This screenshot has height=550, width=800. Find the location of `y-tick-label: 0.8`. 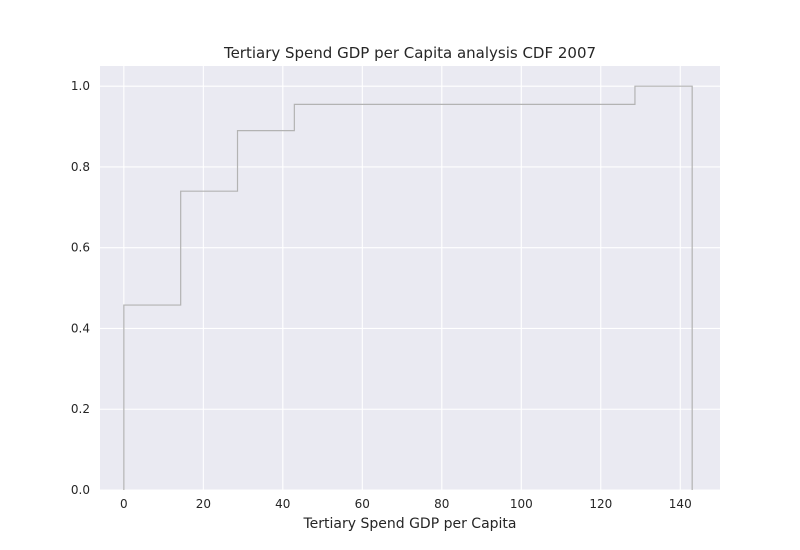

y-tick-label: 0.8 is located at coordinates (80, 167).